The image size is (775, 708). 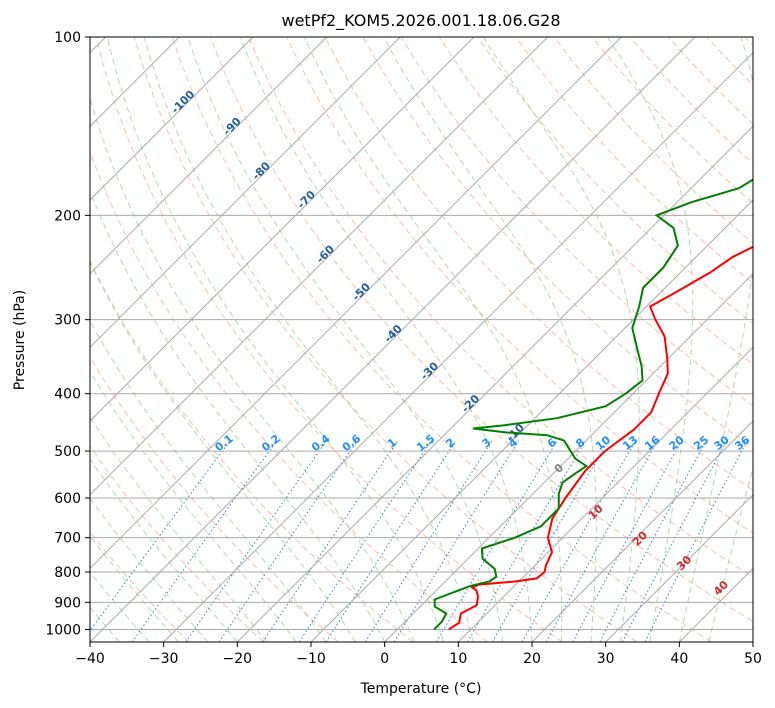 What do you see at coordinates (532, 659) in the screenshot?
I see `x-tick-label: 20` at bounding box center [532, 659].